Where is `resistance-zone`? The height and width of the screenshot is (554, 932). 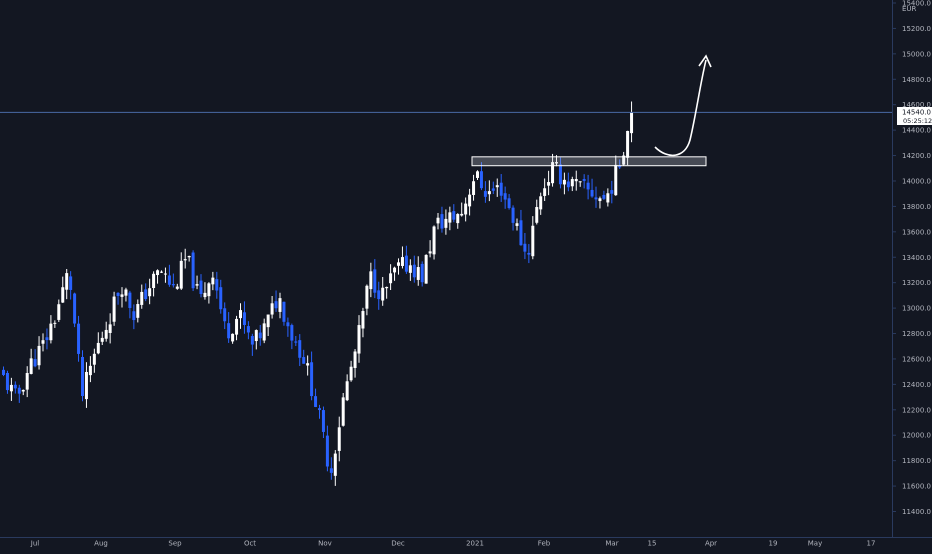
resistance-zone is located at coordinates (589, 161).